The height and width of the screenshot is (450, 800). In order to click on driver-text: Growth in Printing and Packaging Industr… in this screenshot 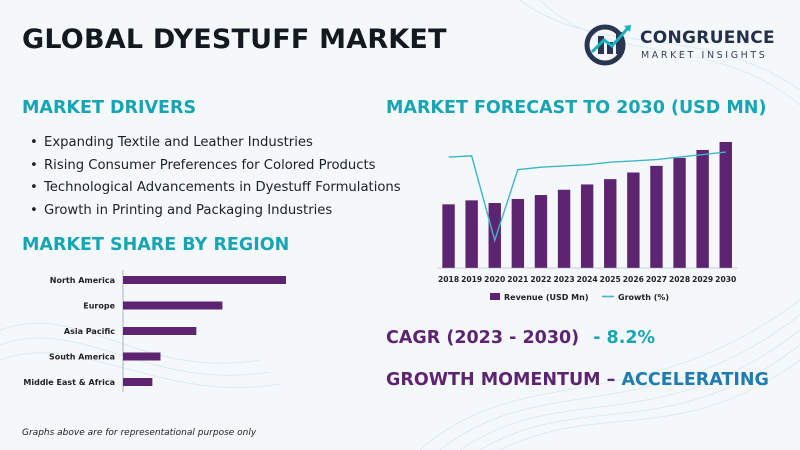, I will do `click(188, 210)`.